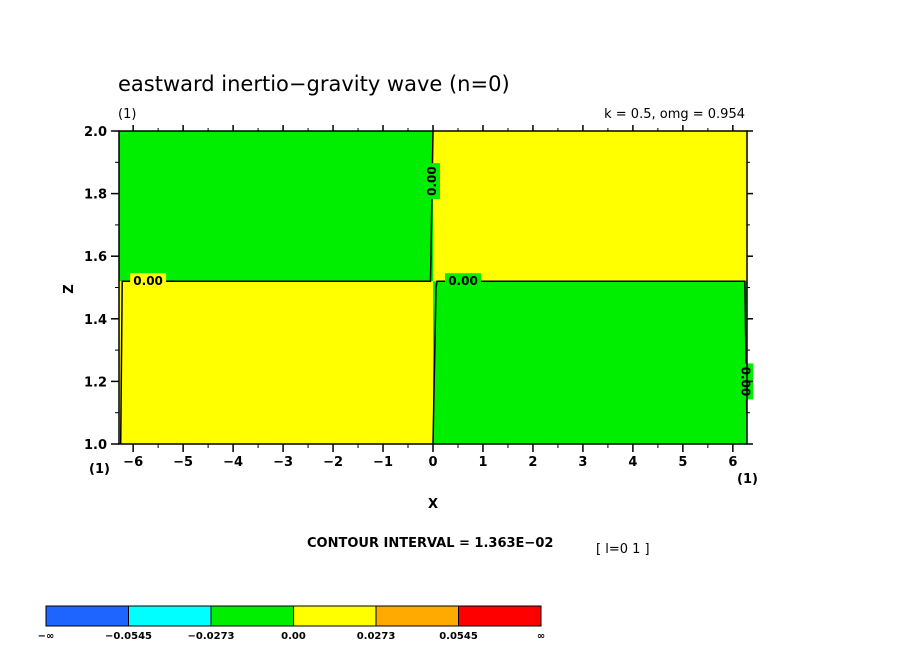 This screenshot has height=658, width=904. What do you see at coordinates (732, 462) in the screenshot?
I see `x-tick-label: 6` at bounding box center [732, 462].